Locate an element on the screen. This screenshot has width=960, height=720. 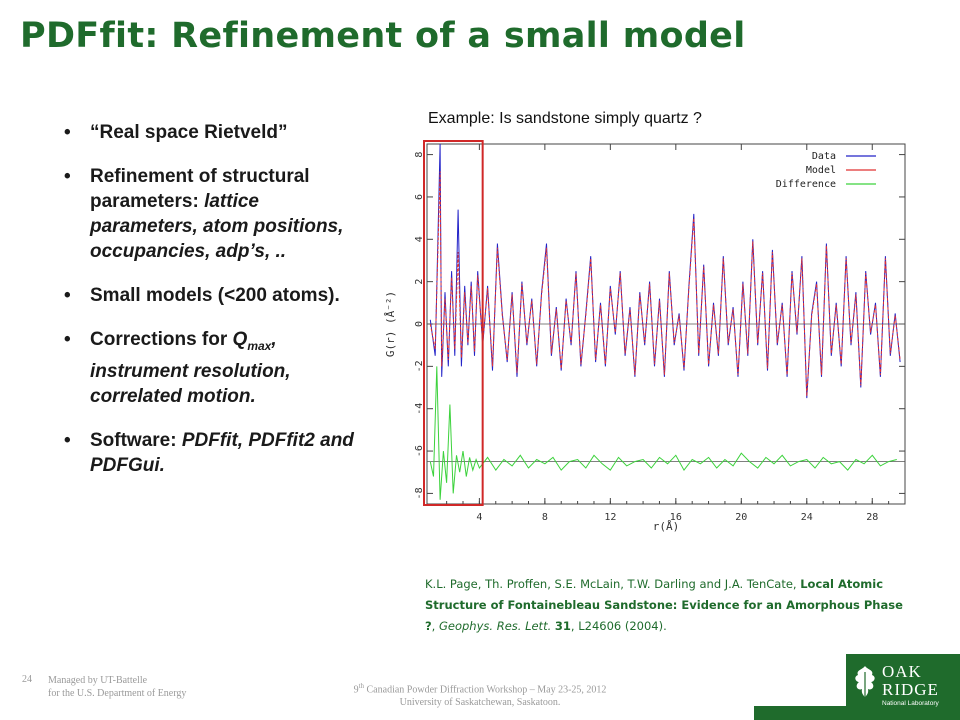
legend-label: Data is located at coordinates (824, 156).